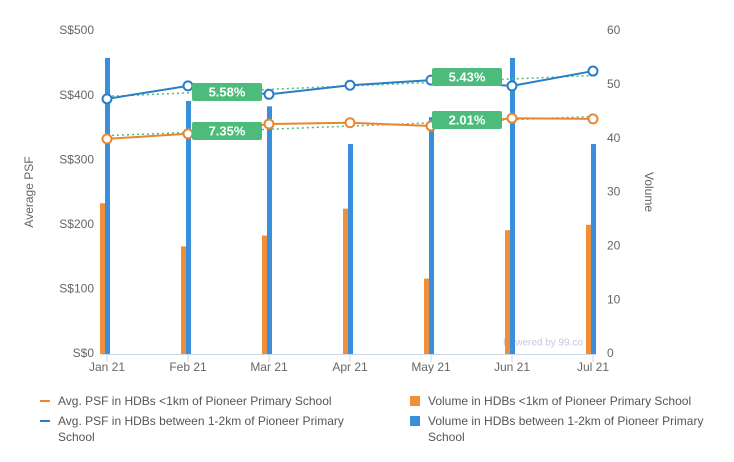 This screenshot has height=462, width=734. What do you see at coordinates (614, 84) in the screenshot?
I see `y2-tick-label: 50` at bounding box center [614, 84].